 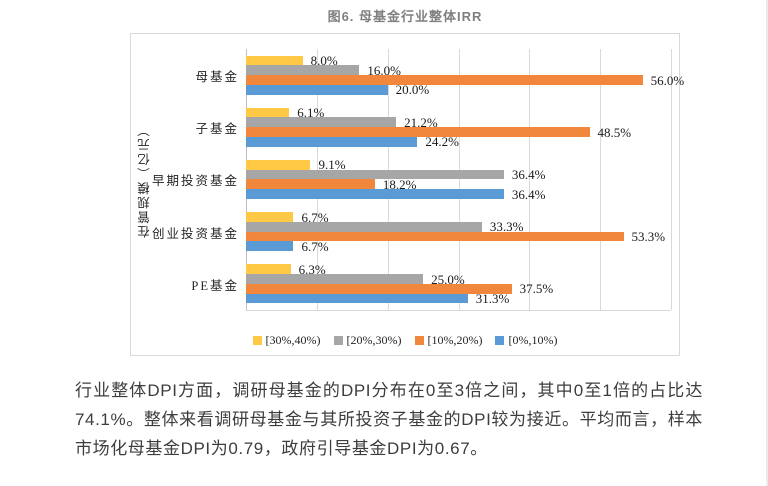 I want to click on bar-value-label: 21.2%, so click(x=421, y=122).